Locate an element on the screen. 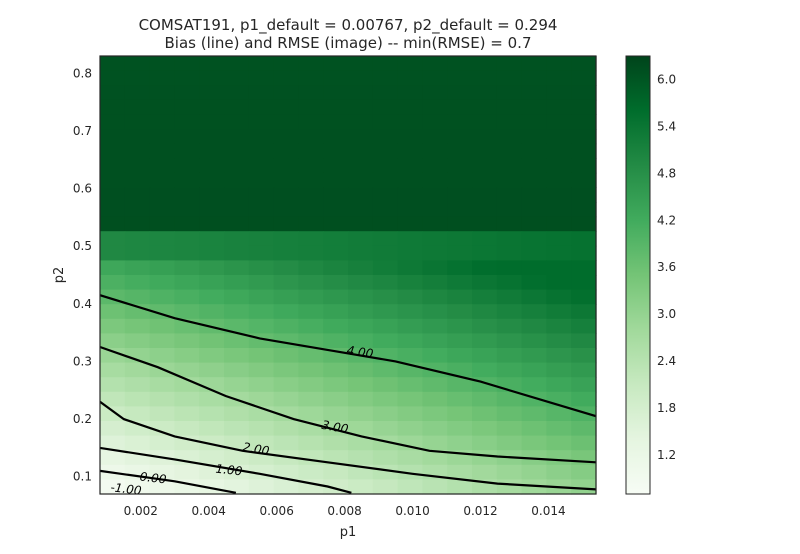  colorbar-tick-label: 5.4 is located at coordinates (666, 126).